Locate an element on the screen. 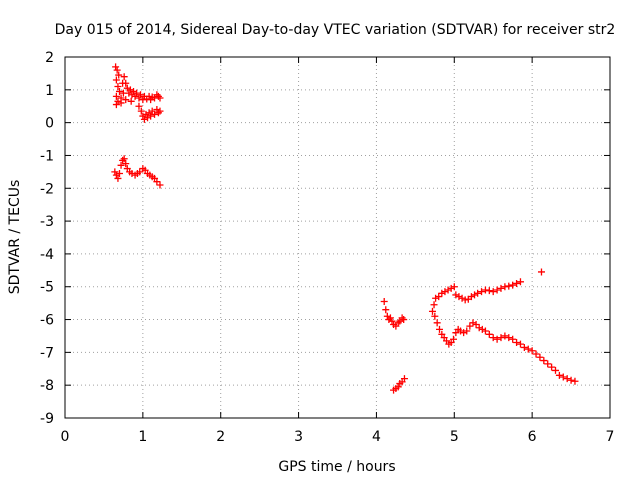 The image size is (640, 480). series-upper-late is located at coordinates (486, 291).